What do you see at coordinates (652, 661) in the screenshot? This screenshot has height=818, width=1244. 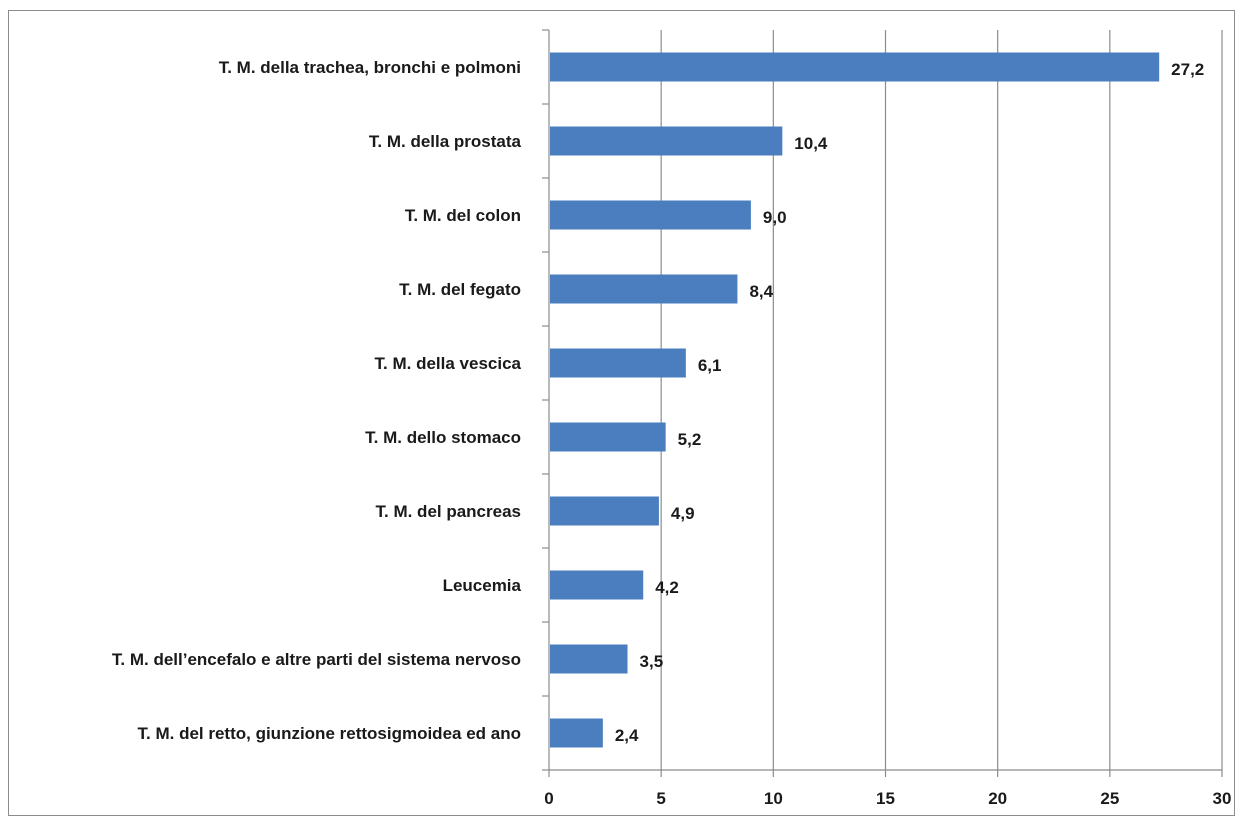 I see `data-label: 3,5` at bounding box center [652, 661].